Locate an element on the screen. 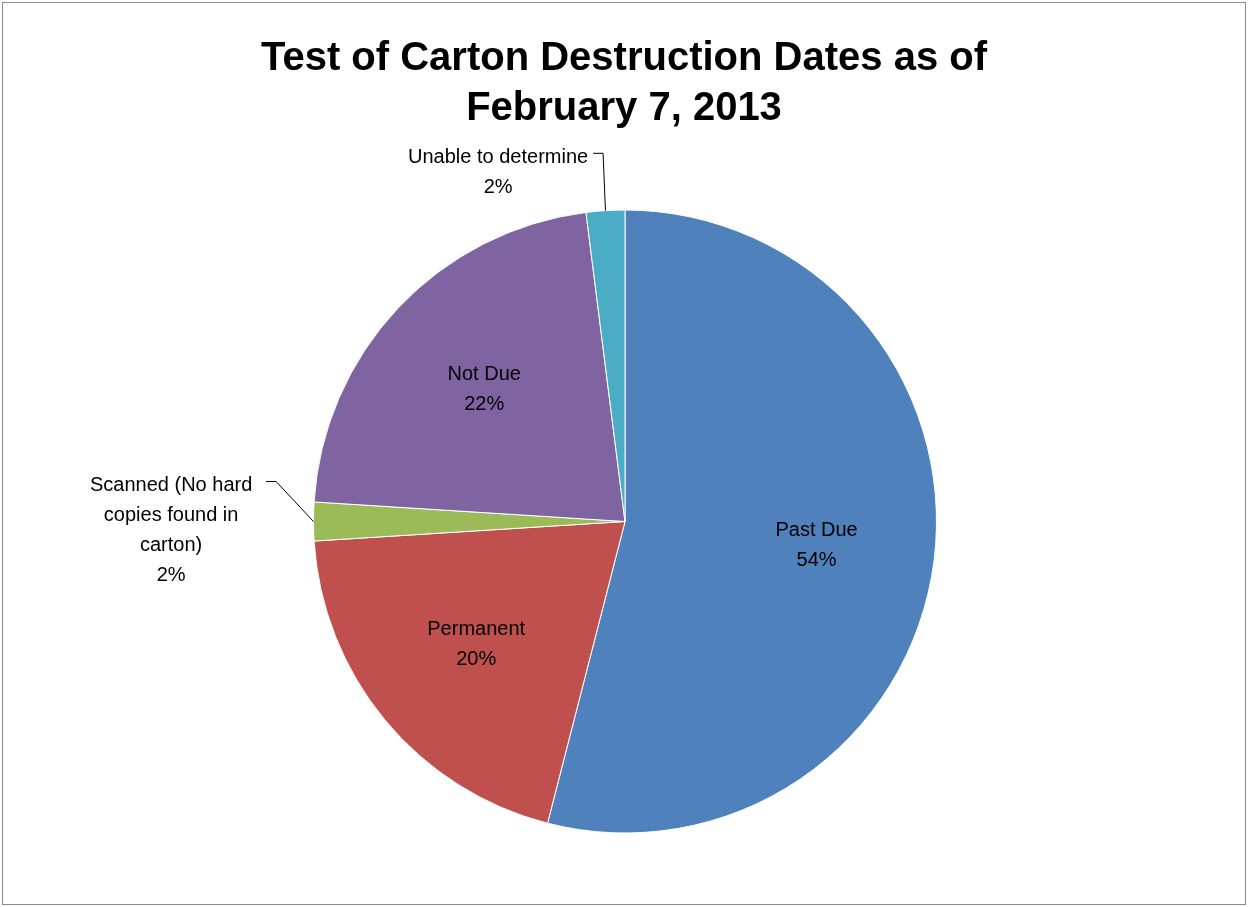 The image size is (1248, 907). data-label: 54% is located at coordinates (816, 559).